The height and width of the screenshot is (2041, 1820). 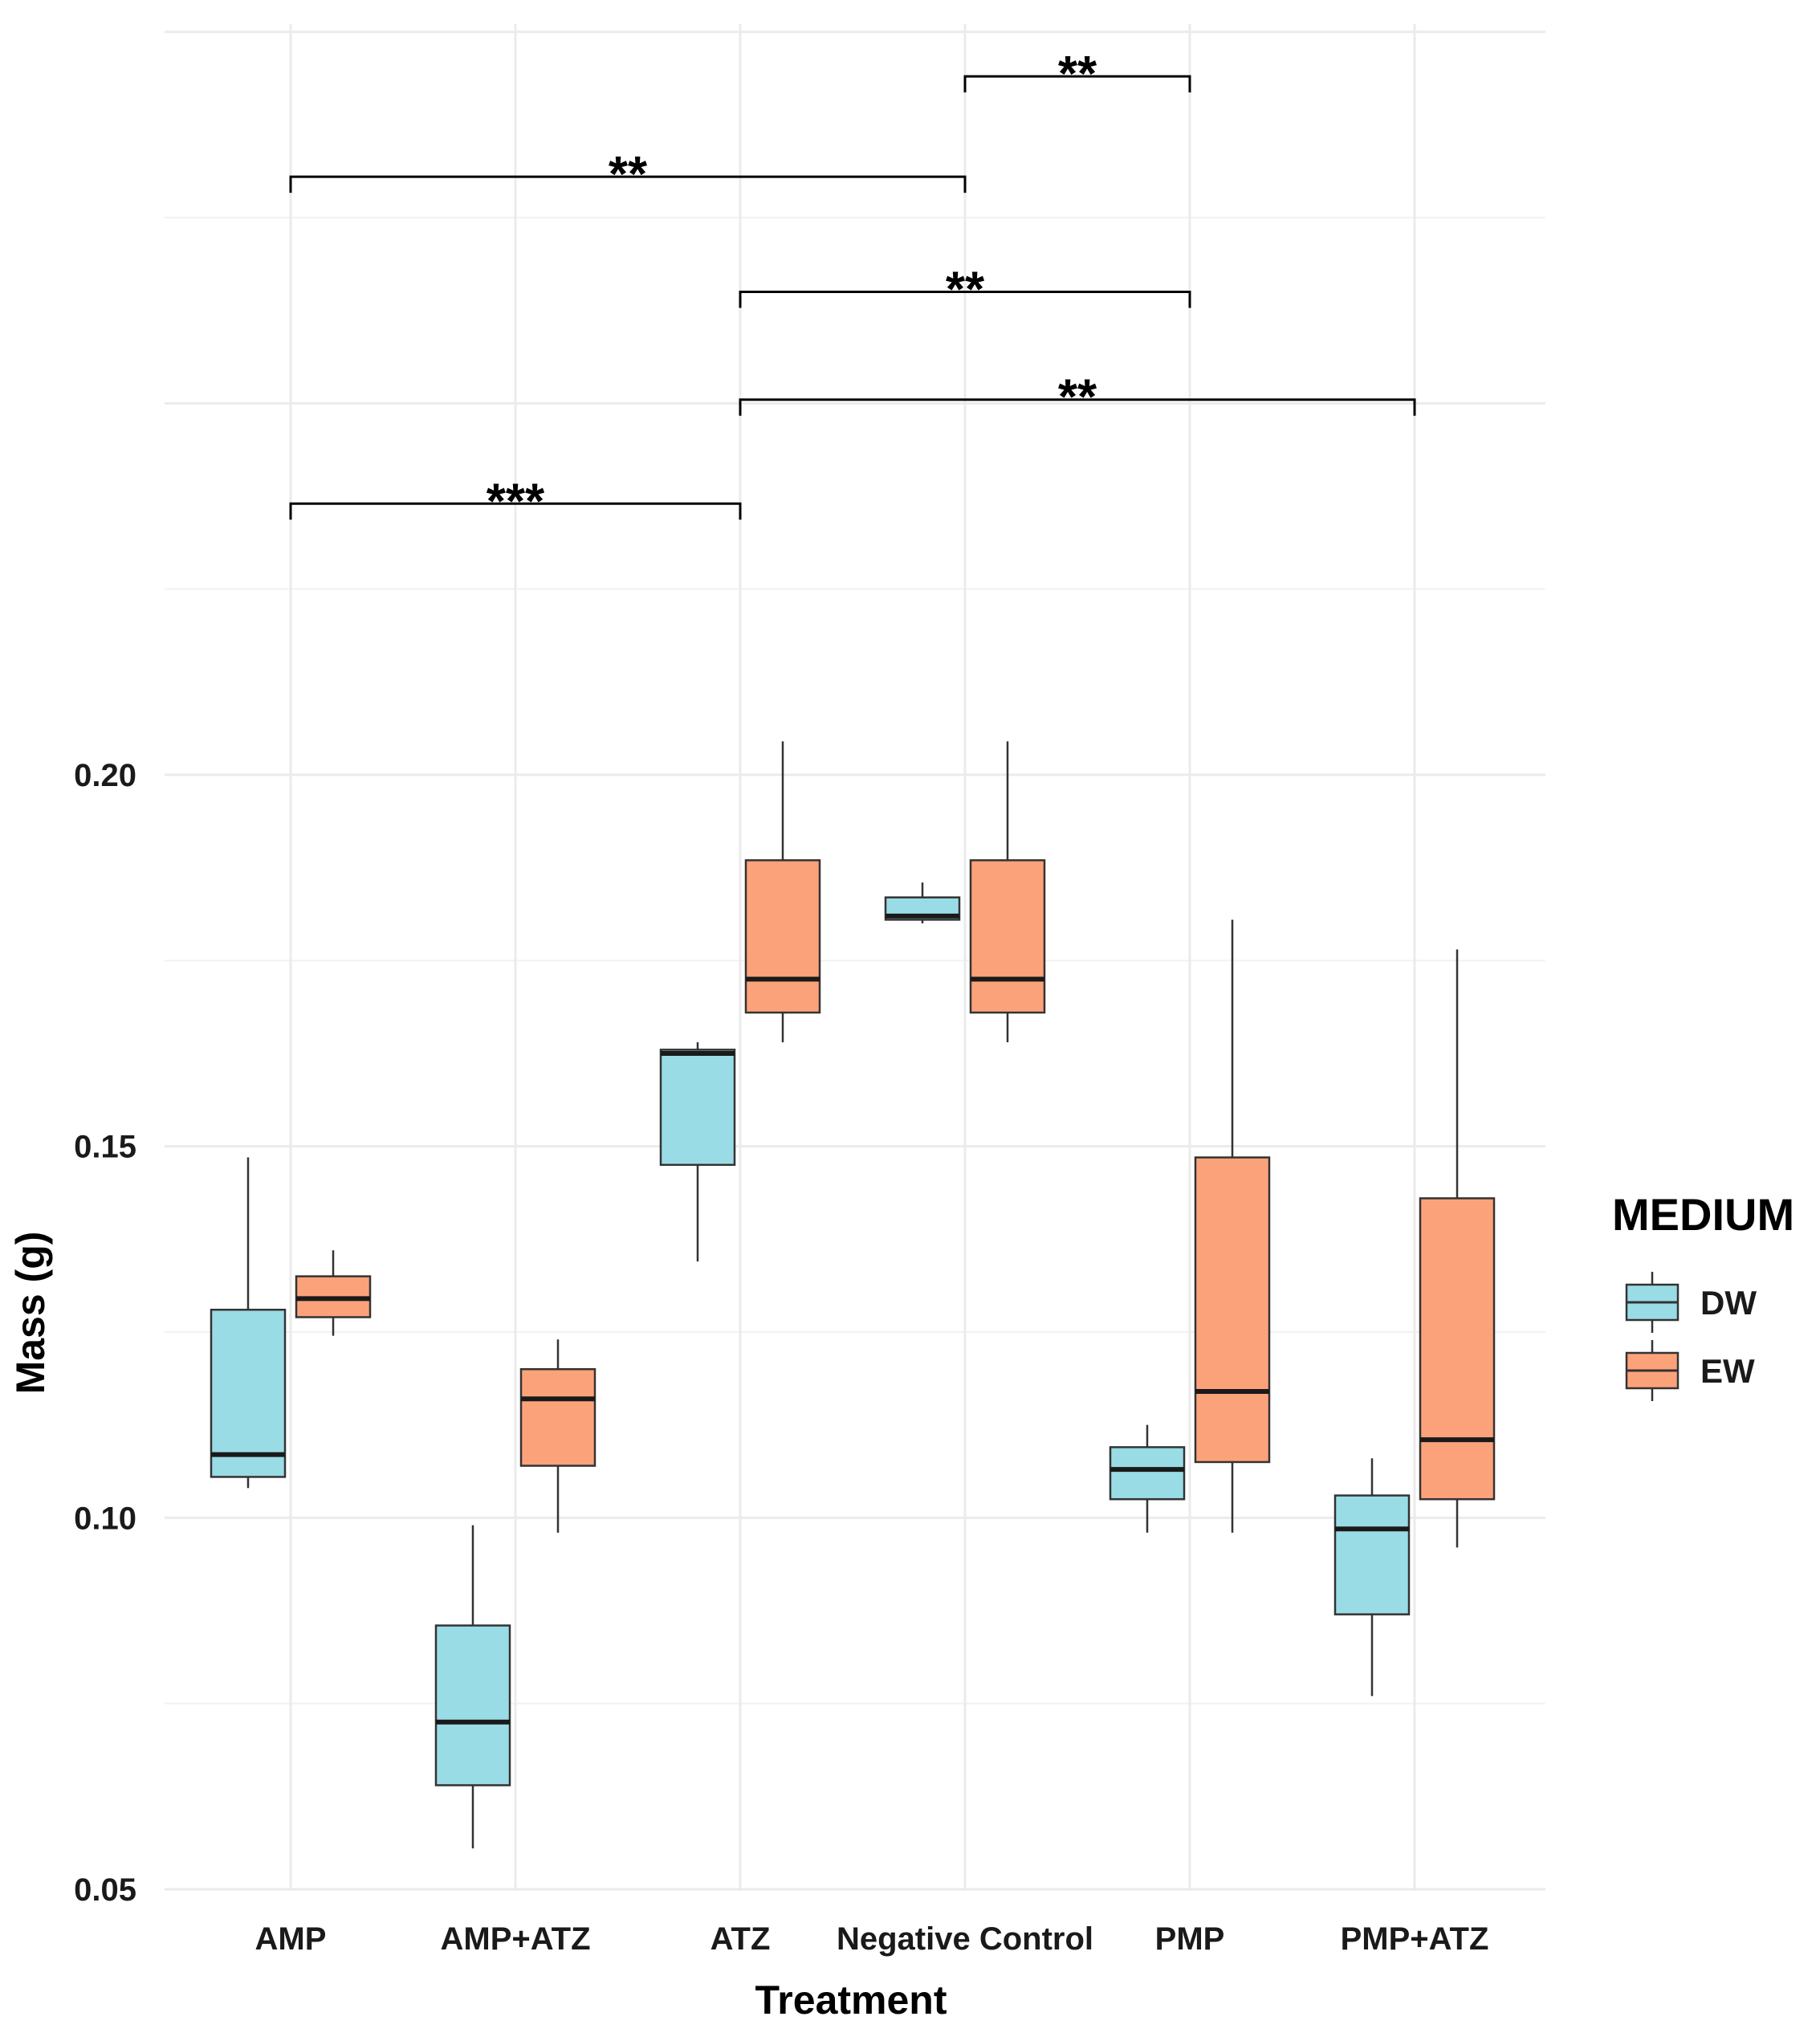 I want to click on x-tick-label: PMP, so click(x=1190, y=1939).